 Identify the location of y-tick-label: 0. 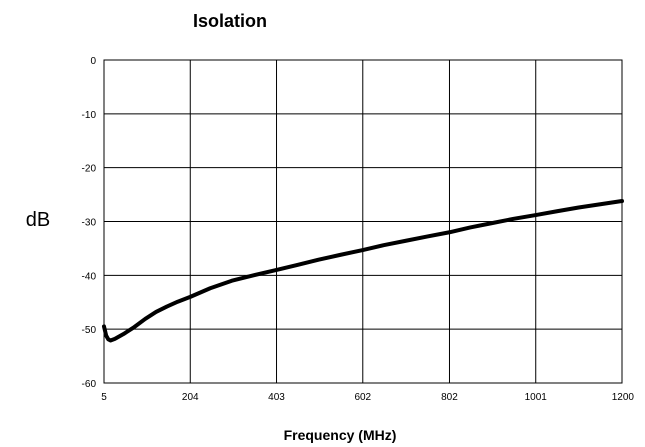
(93, 61).